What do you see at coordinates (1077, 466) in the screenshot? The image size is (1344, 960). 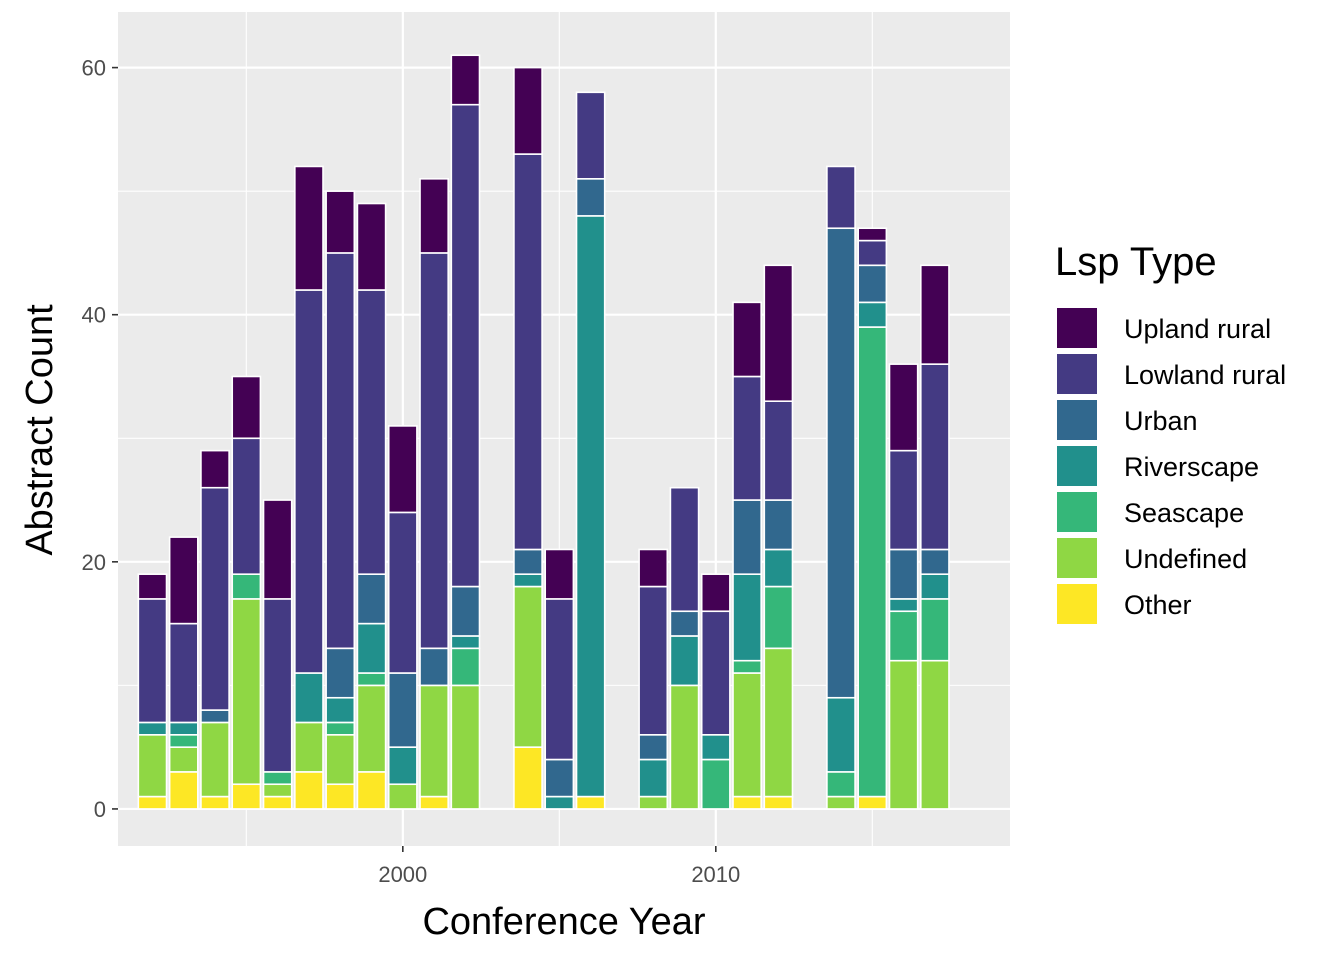 I see `legend-key-riverscape` at bounding box center [1077, 466].